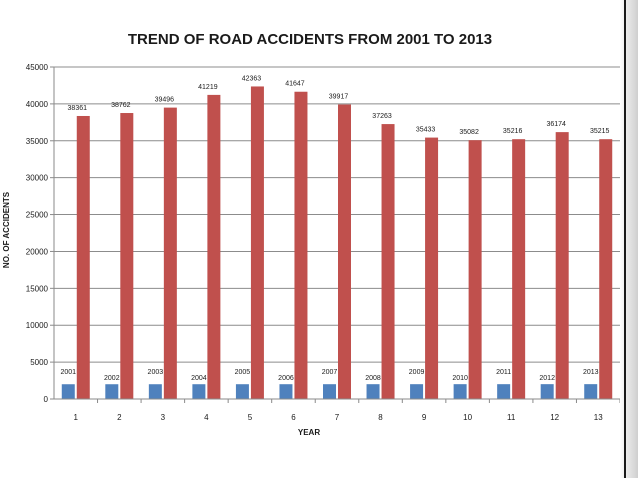  Describe the element at coordinates (380, 417) in the screenshot. I see `x-tick-label: 8` at that location.